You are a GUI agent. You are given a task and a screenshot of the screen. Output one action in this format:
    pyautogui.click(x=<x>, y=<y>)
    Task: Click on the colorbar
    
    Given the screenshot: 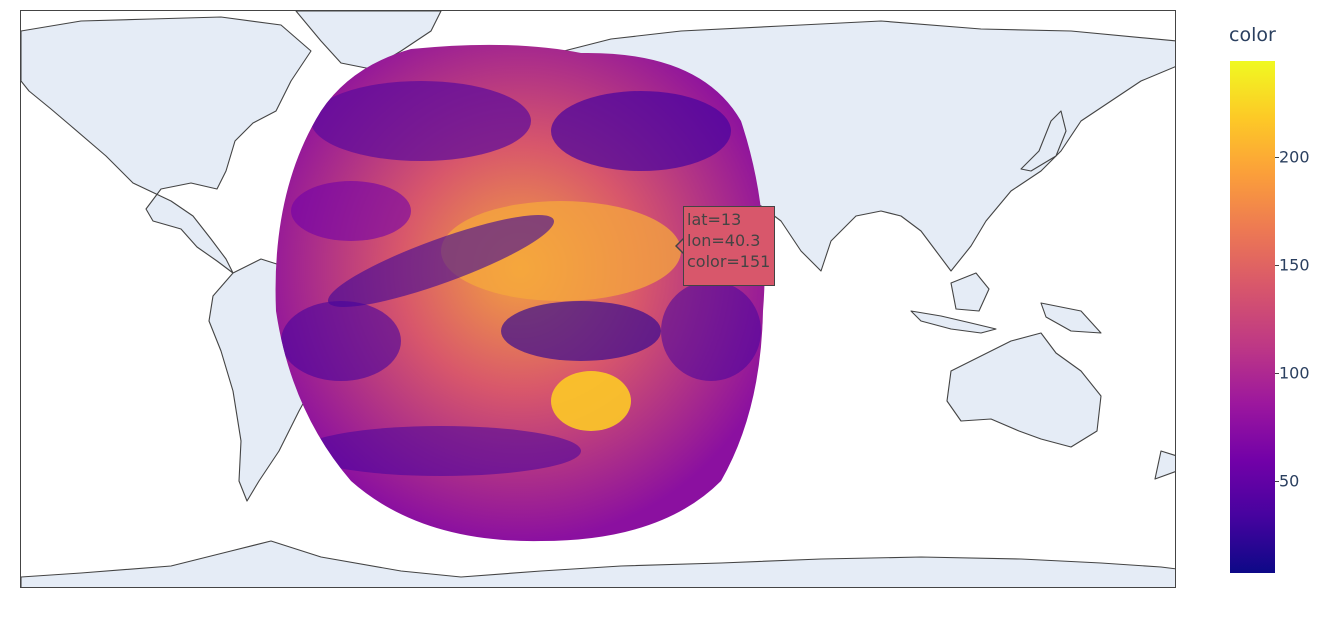 What is the action you would take?
    pyautogui.click(x=1252, y=317)
    